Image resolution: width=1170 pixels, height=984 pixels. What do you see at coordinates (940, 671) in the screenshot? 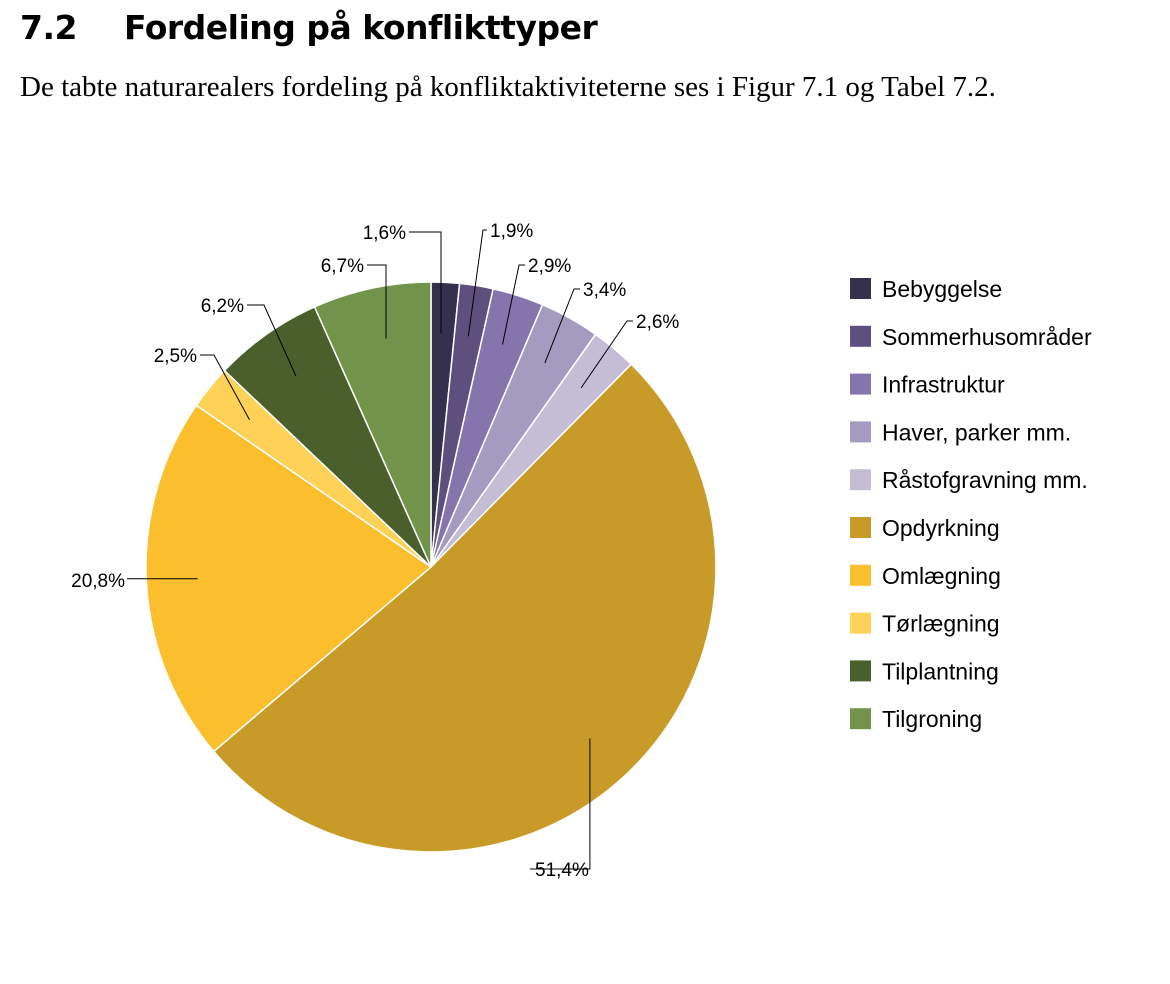
I see `legend-label-tilplantning: Tilplantning` at bounding box center [940, 671].